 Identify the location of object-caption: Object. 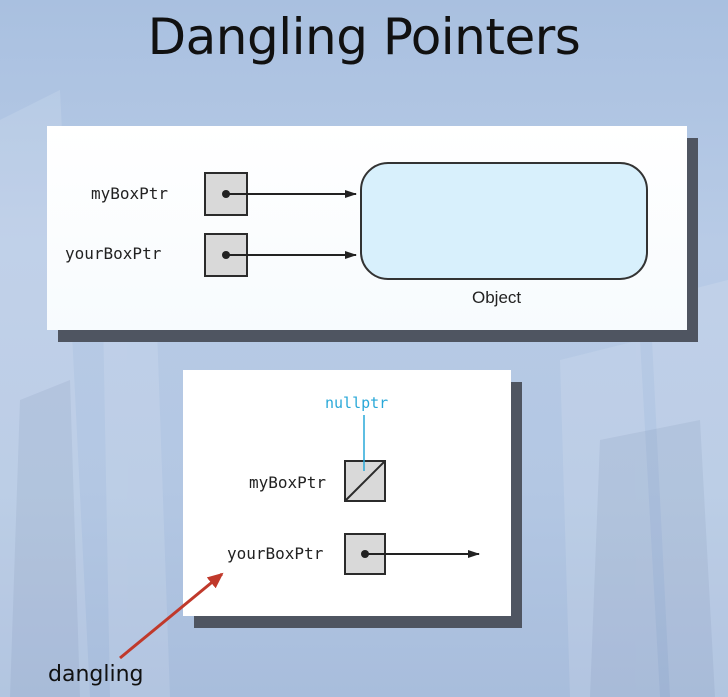
(497, 297).